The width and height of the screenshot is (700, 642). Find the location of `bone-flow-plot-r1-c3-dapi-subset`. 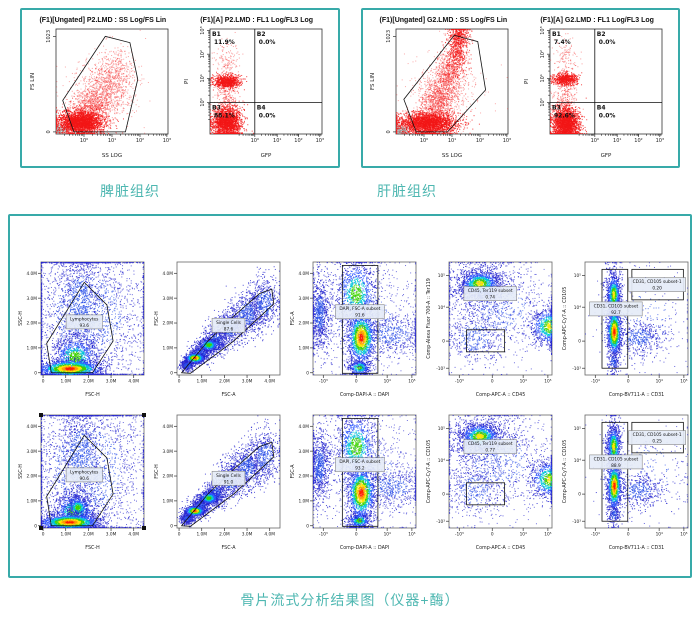

bone-flow-plot-r1-c3-dapi-subset is located at coordinates (355, 326).